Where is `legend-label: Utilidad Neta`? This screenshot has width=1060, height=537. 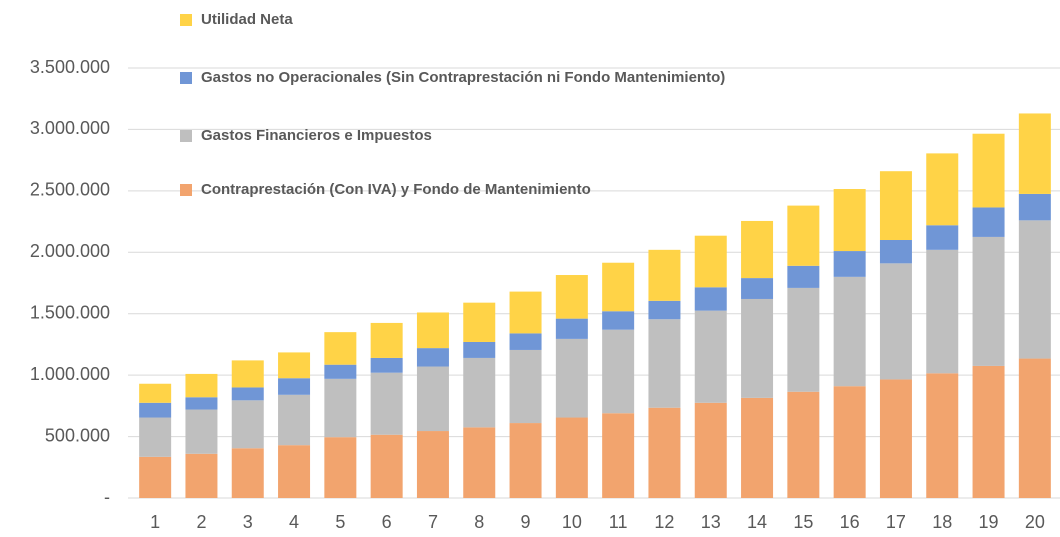
legend-label: Utilidad Neta is located at coordinates (247, 19).